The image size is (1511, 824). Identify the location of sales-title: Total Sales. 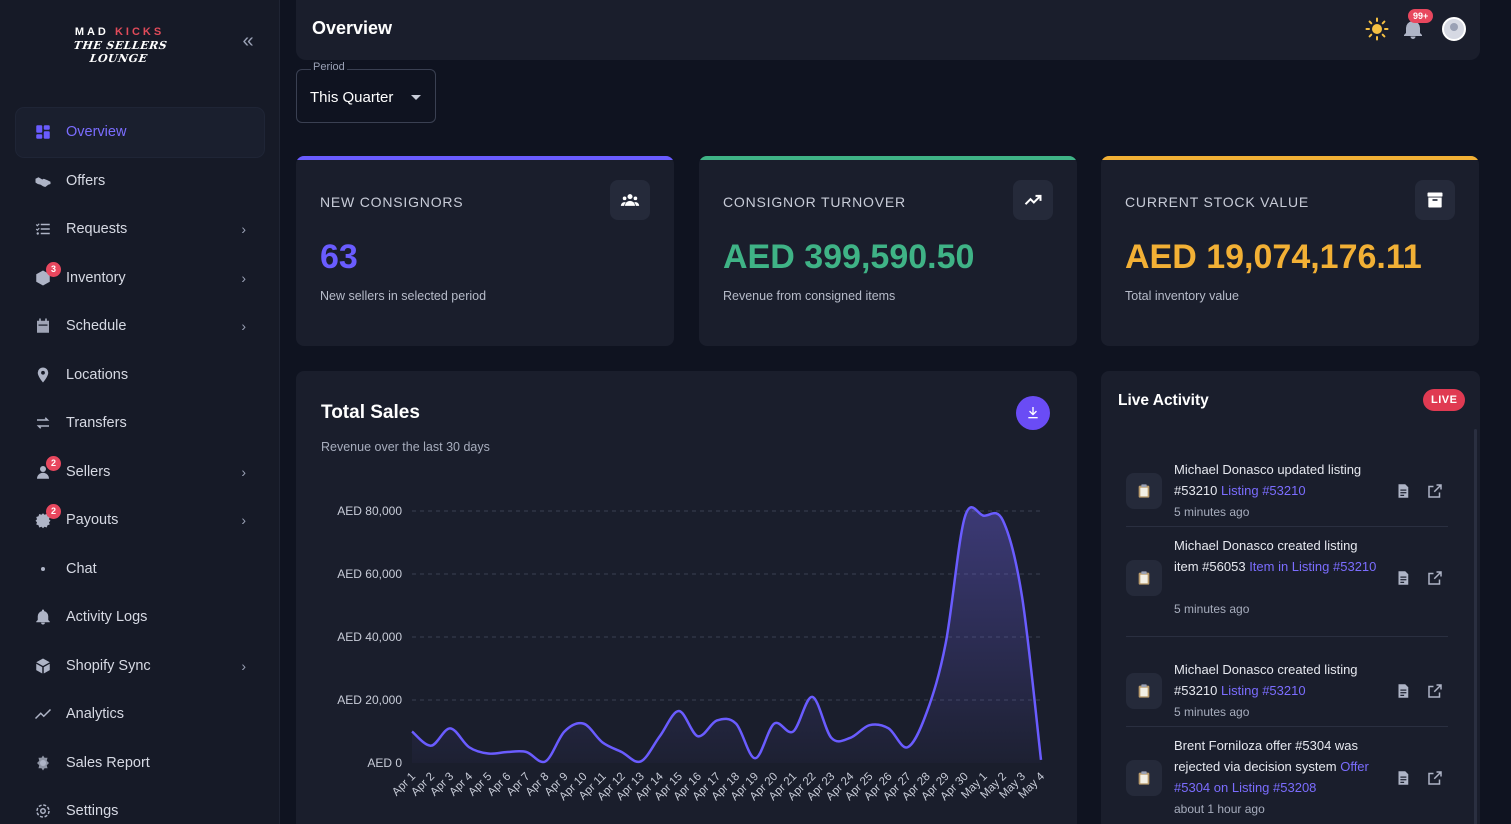
(370, 412).